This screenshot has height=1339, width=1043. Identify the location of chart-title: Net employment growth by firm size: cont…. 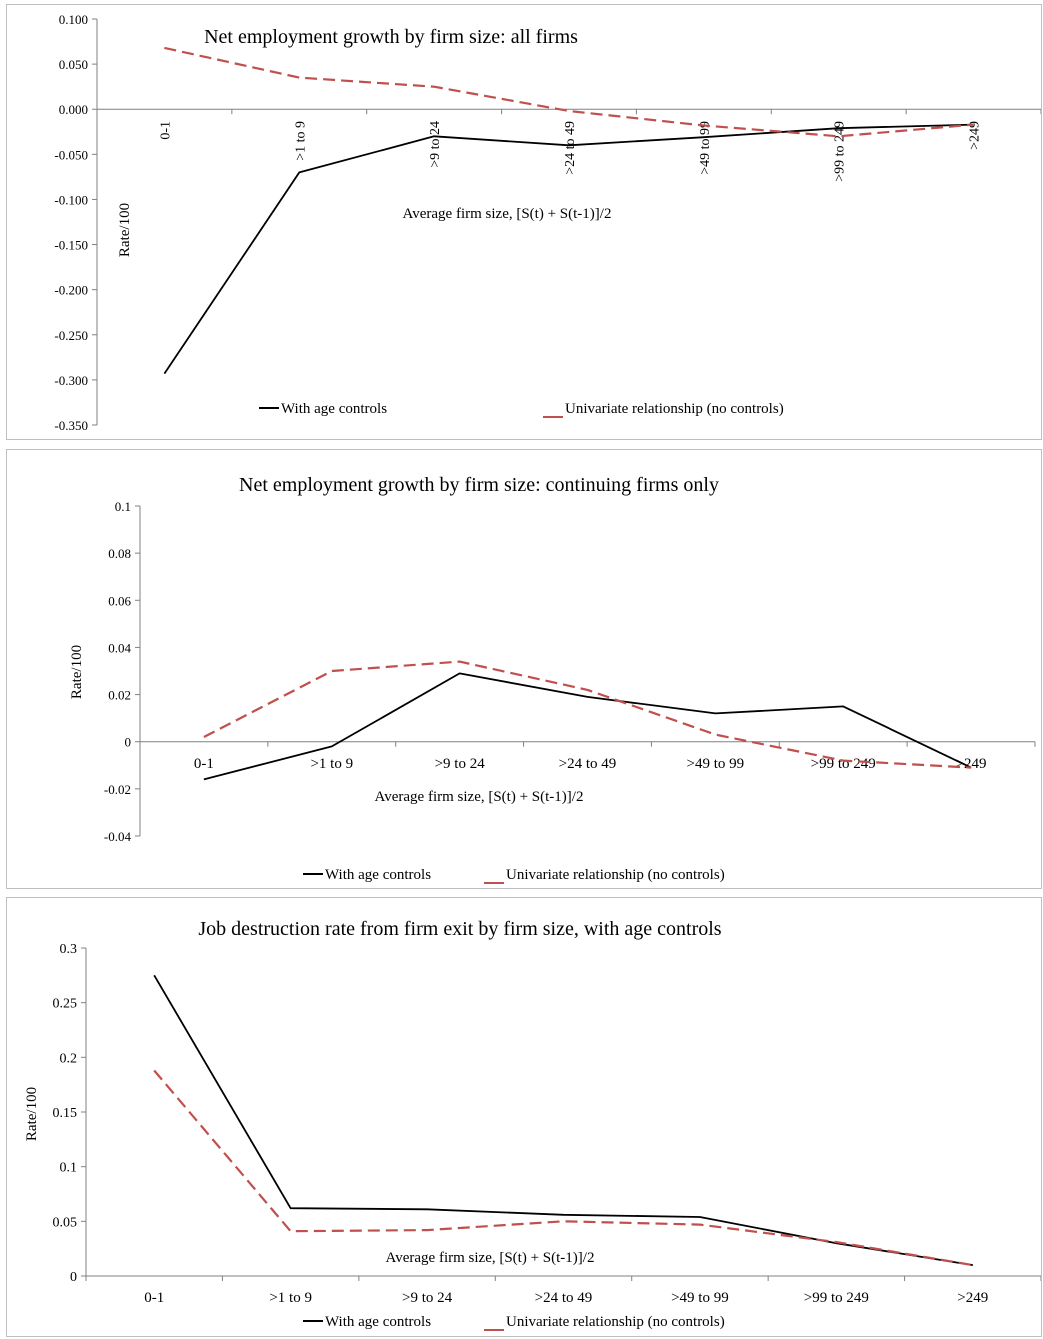
(479, 485).